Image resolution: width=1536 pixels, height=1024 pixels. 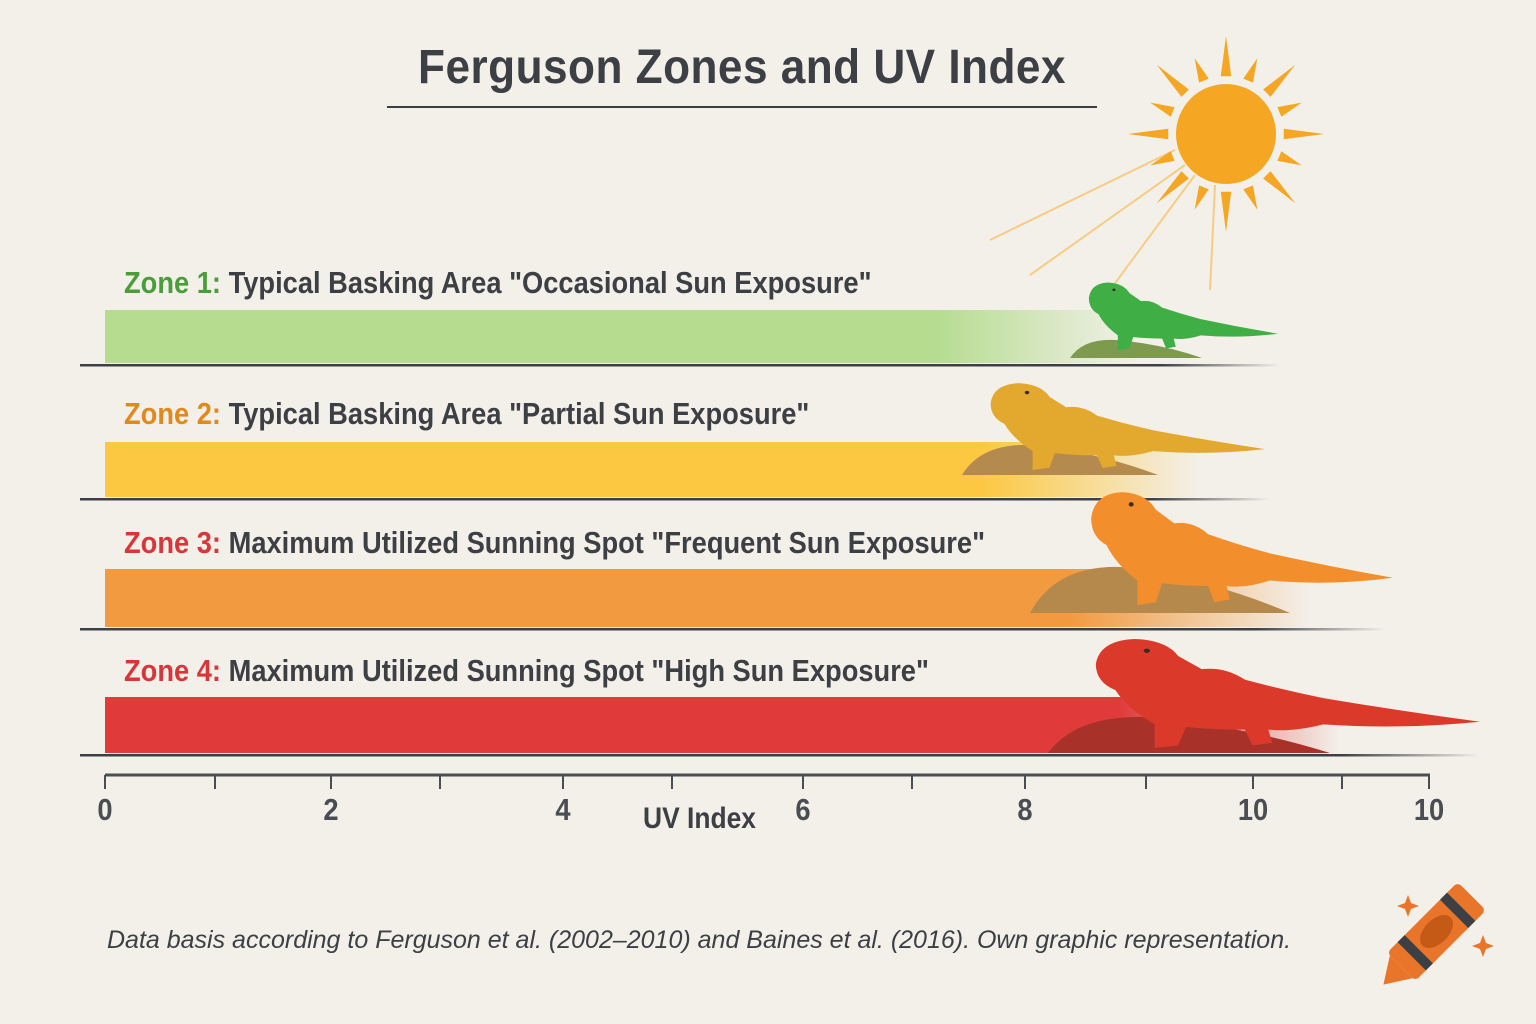 What do you see at coordinates (331, 809) in the screenshot?
I see `x-tick-label: 2` at bounding box center [331, 809].